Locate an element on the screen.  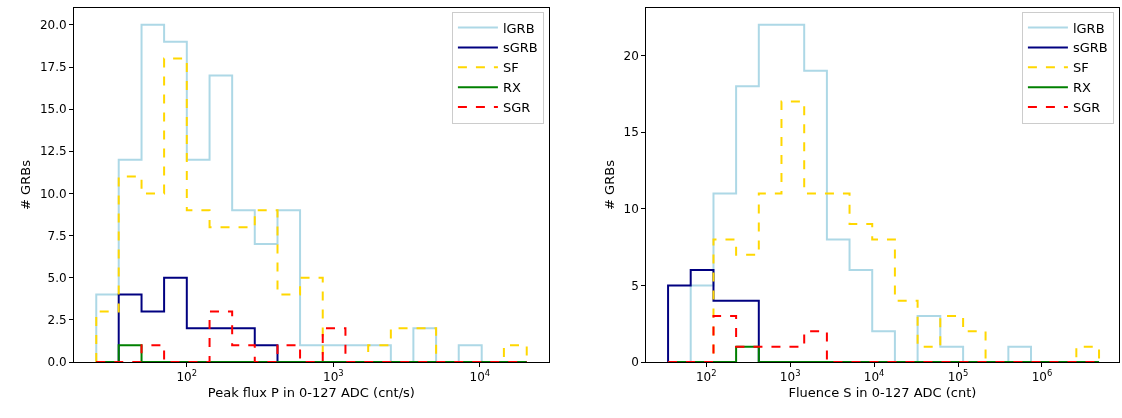
y-tick-label: 17.5 is located at coordinates (53, 67).